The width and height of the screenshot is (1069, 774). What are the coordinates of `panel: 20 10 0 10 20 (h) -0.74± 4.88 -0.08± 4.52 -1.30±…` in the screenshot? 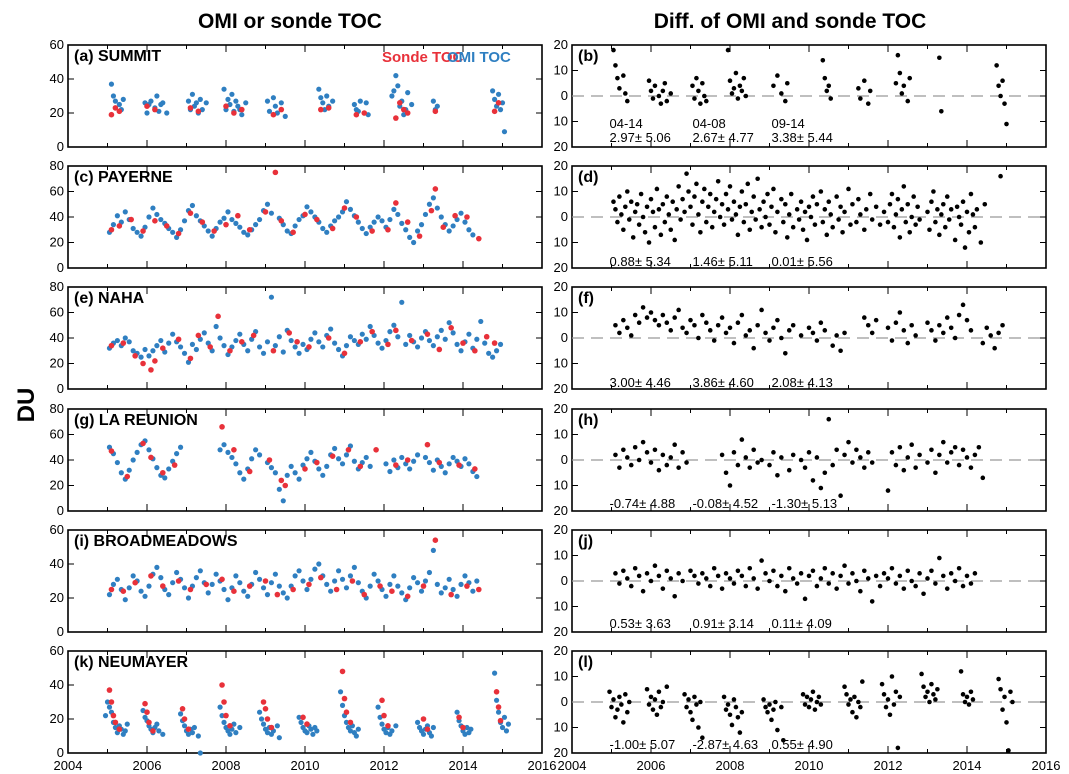 It's located at (800, 459).